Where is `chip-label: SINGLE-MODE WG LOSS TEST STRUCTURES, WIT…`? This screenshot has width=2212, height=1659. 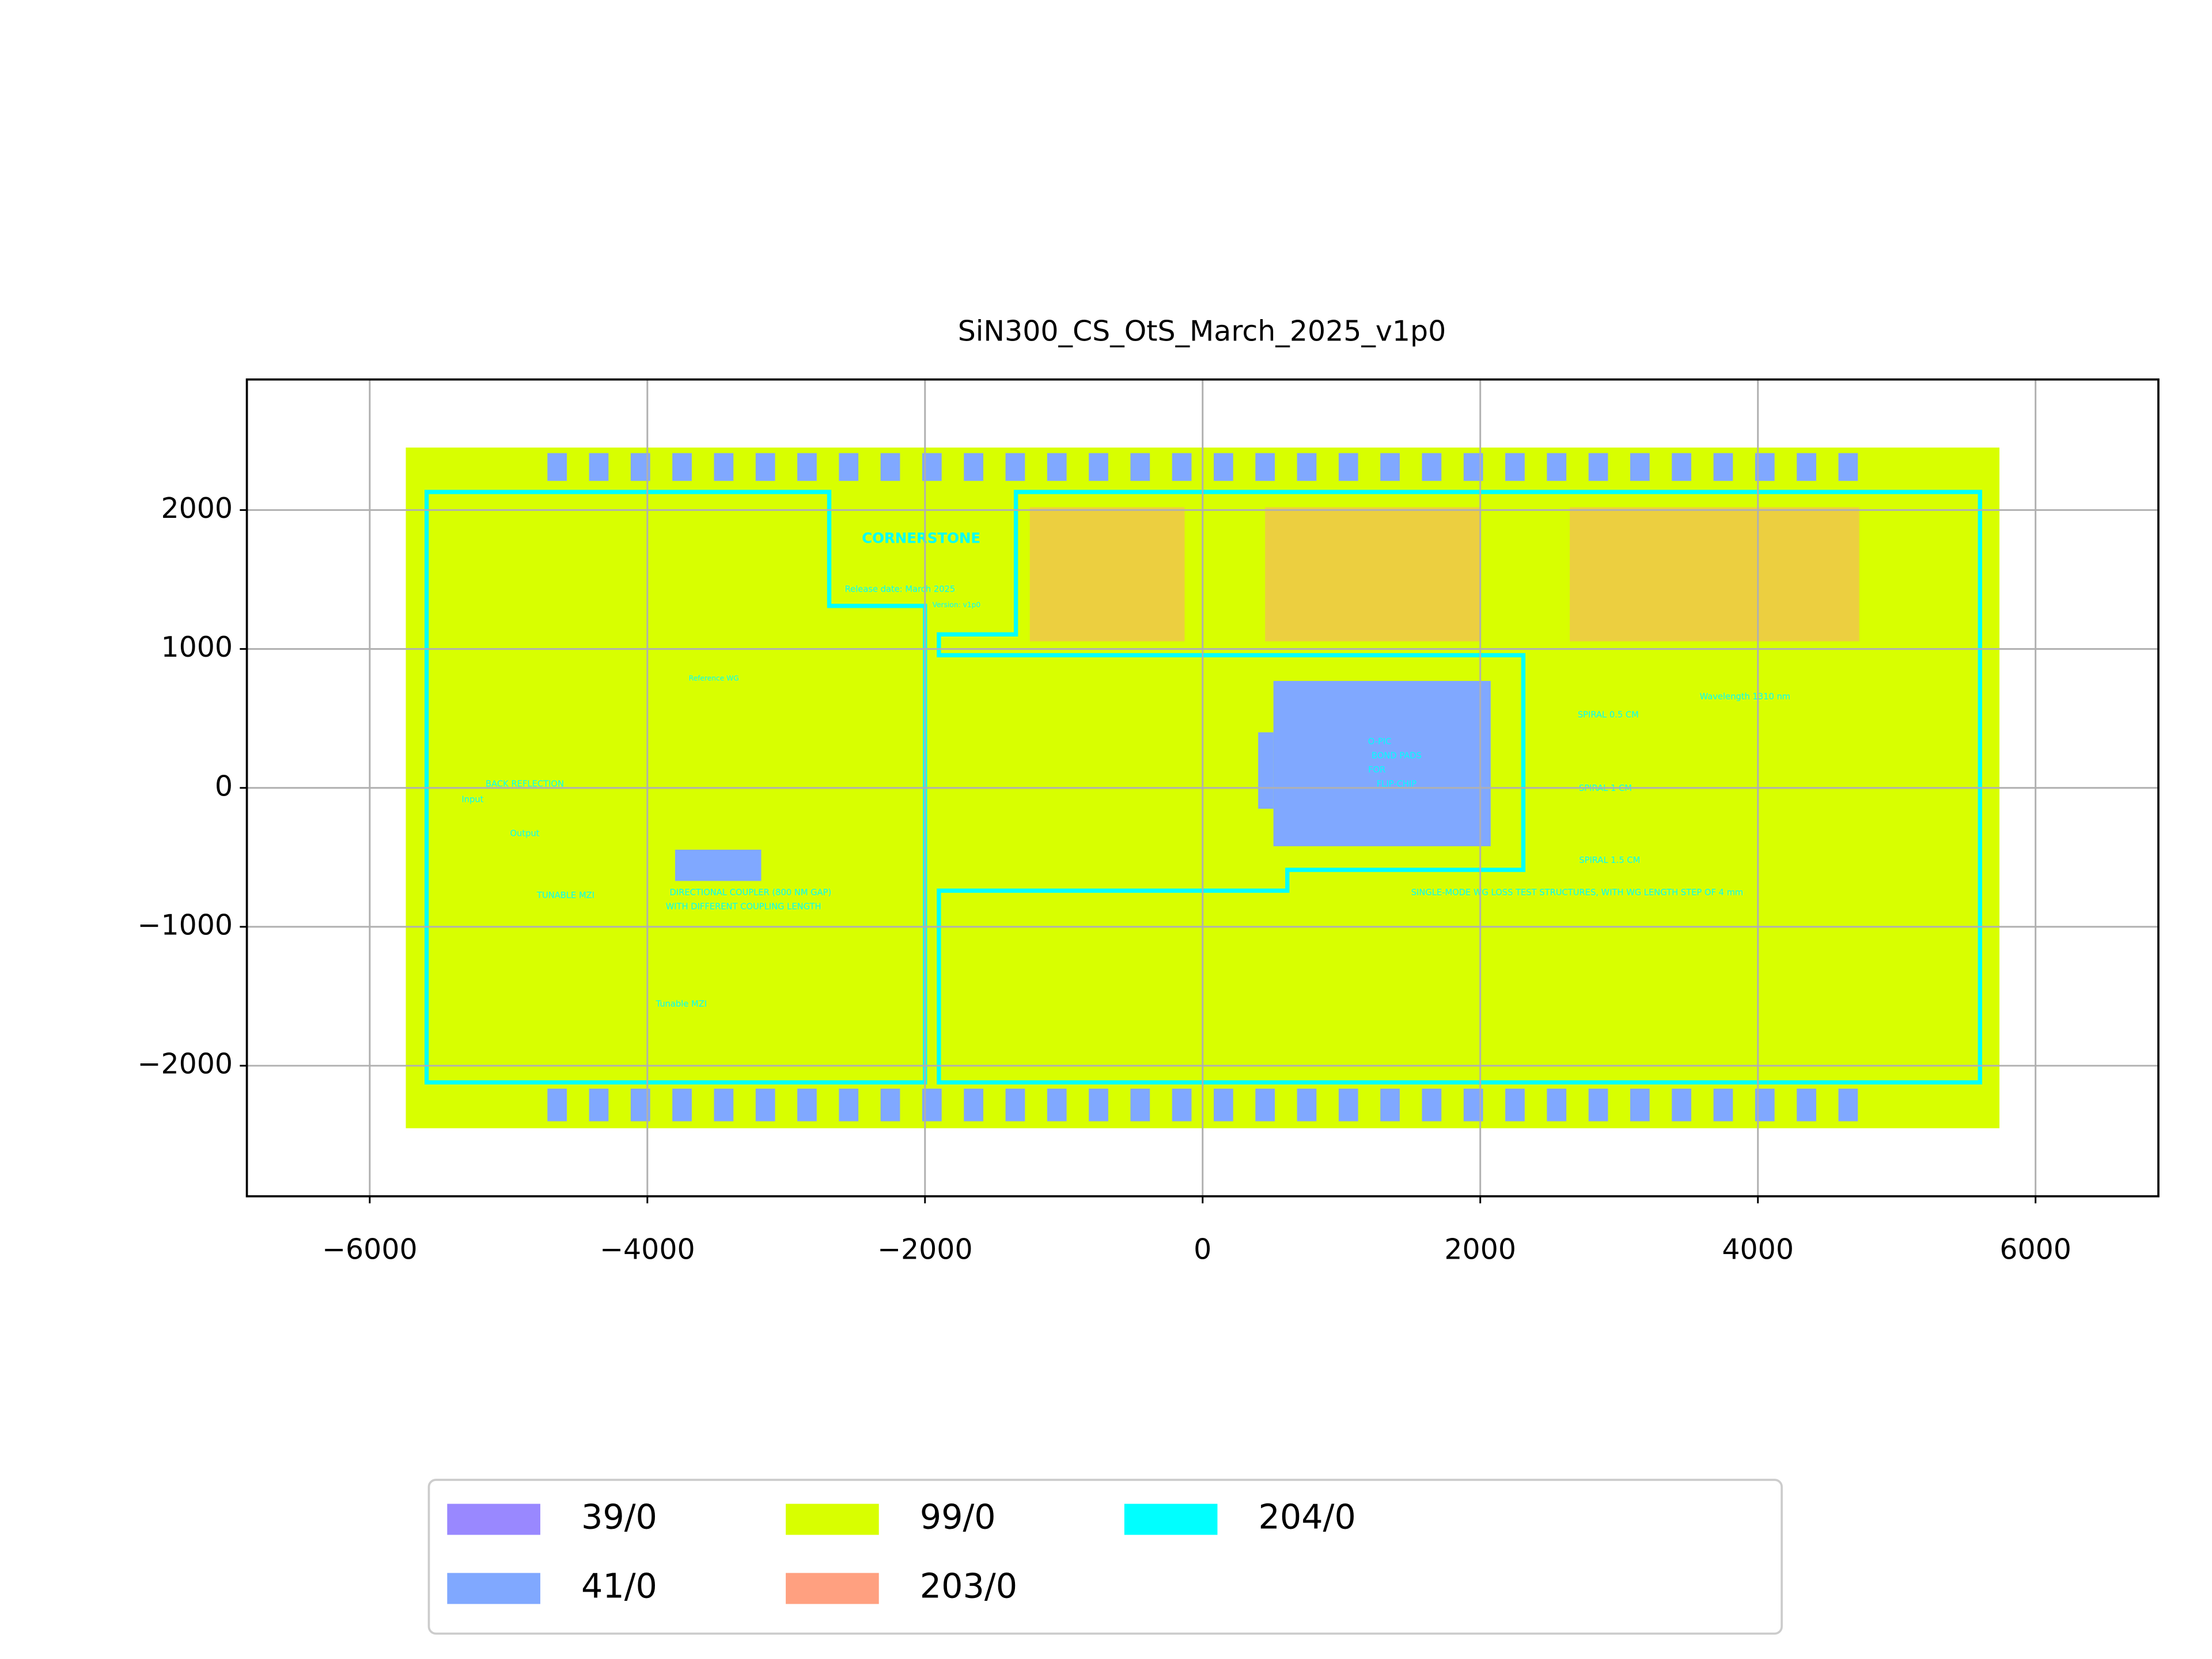 chip-label: SINGLE-MODE WG LOSS TEST STRUCTURES, WIT… is located at coordinates (1577, 892).